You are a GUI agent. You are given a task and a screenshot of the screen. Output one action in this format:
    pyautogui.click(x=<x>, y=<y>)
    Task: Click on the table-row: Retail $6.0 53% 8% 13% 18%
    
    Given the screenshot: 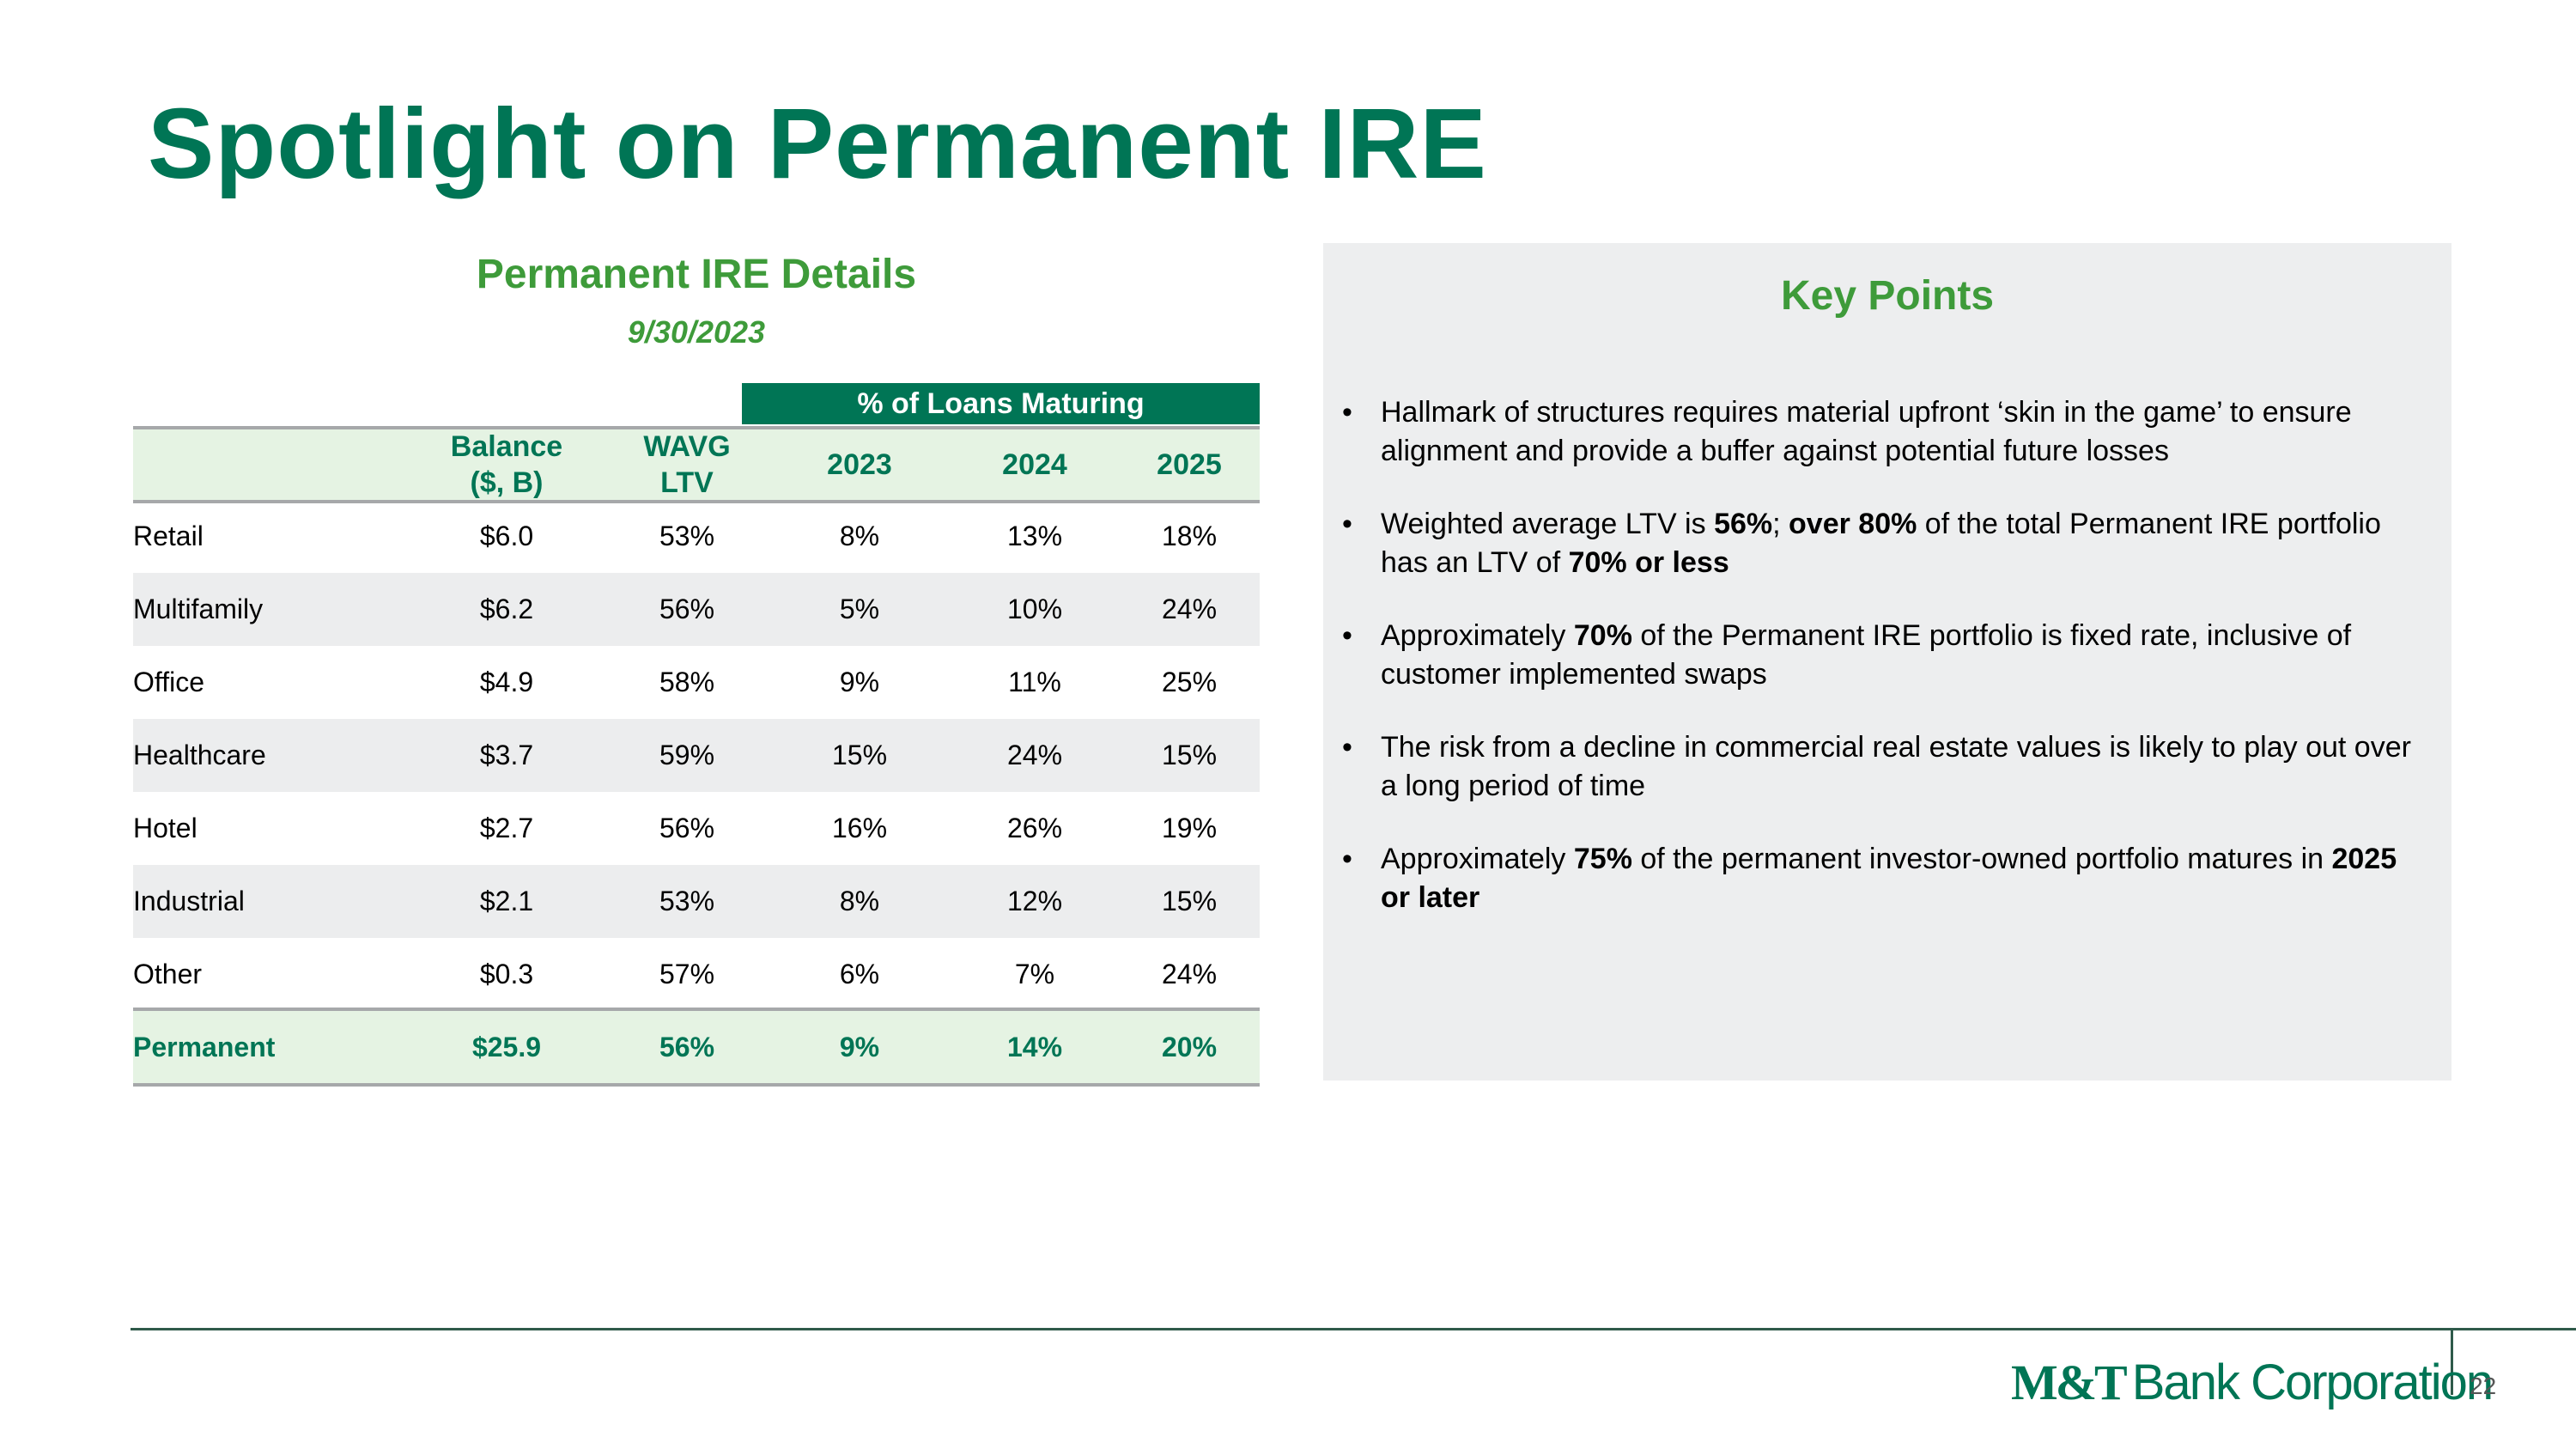 What is the action you would take?
    pyautogui.click(x=696, y=536)
    